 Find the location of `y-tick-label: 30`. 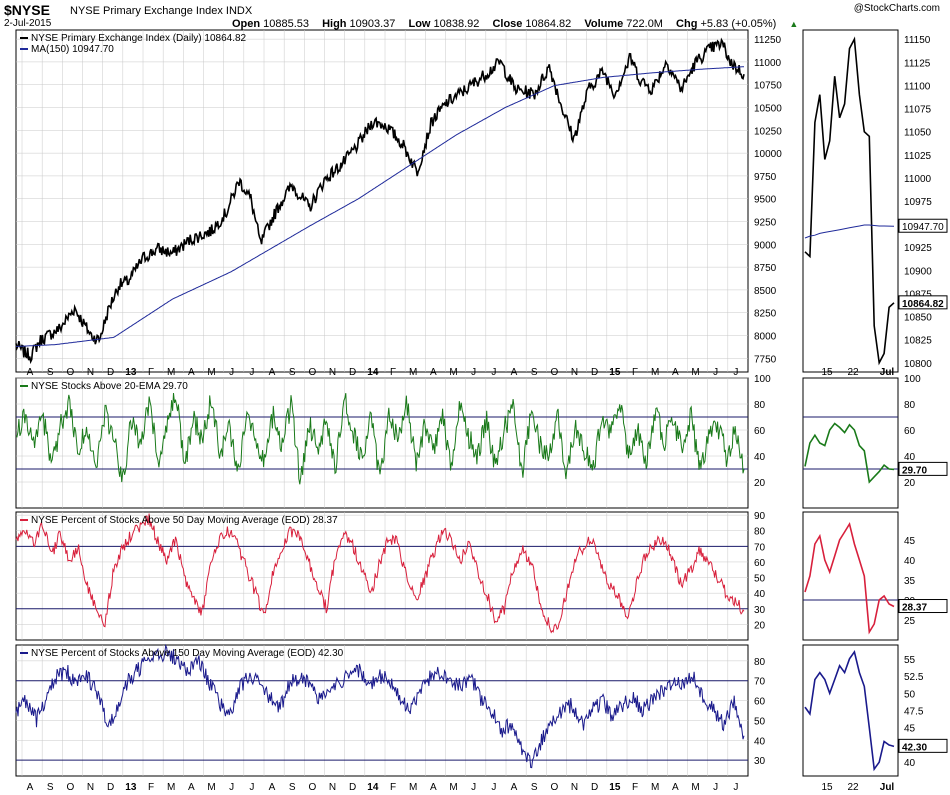

y-tick-label: 30 is located at coordinates (760, 761).